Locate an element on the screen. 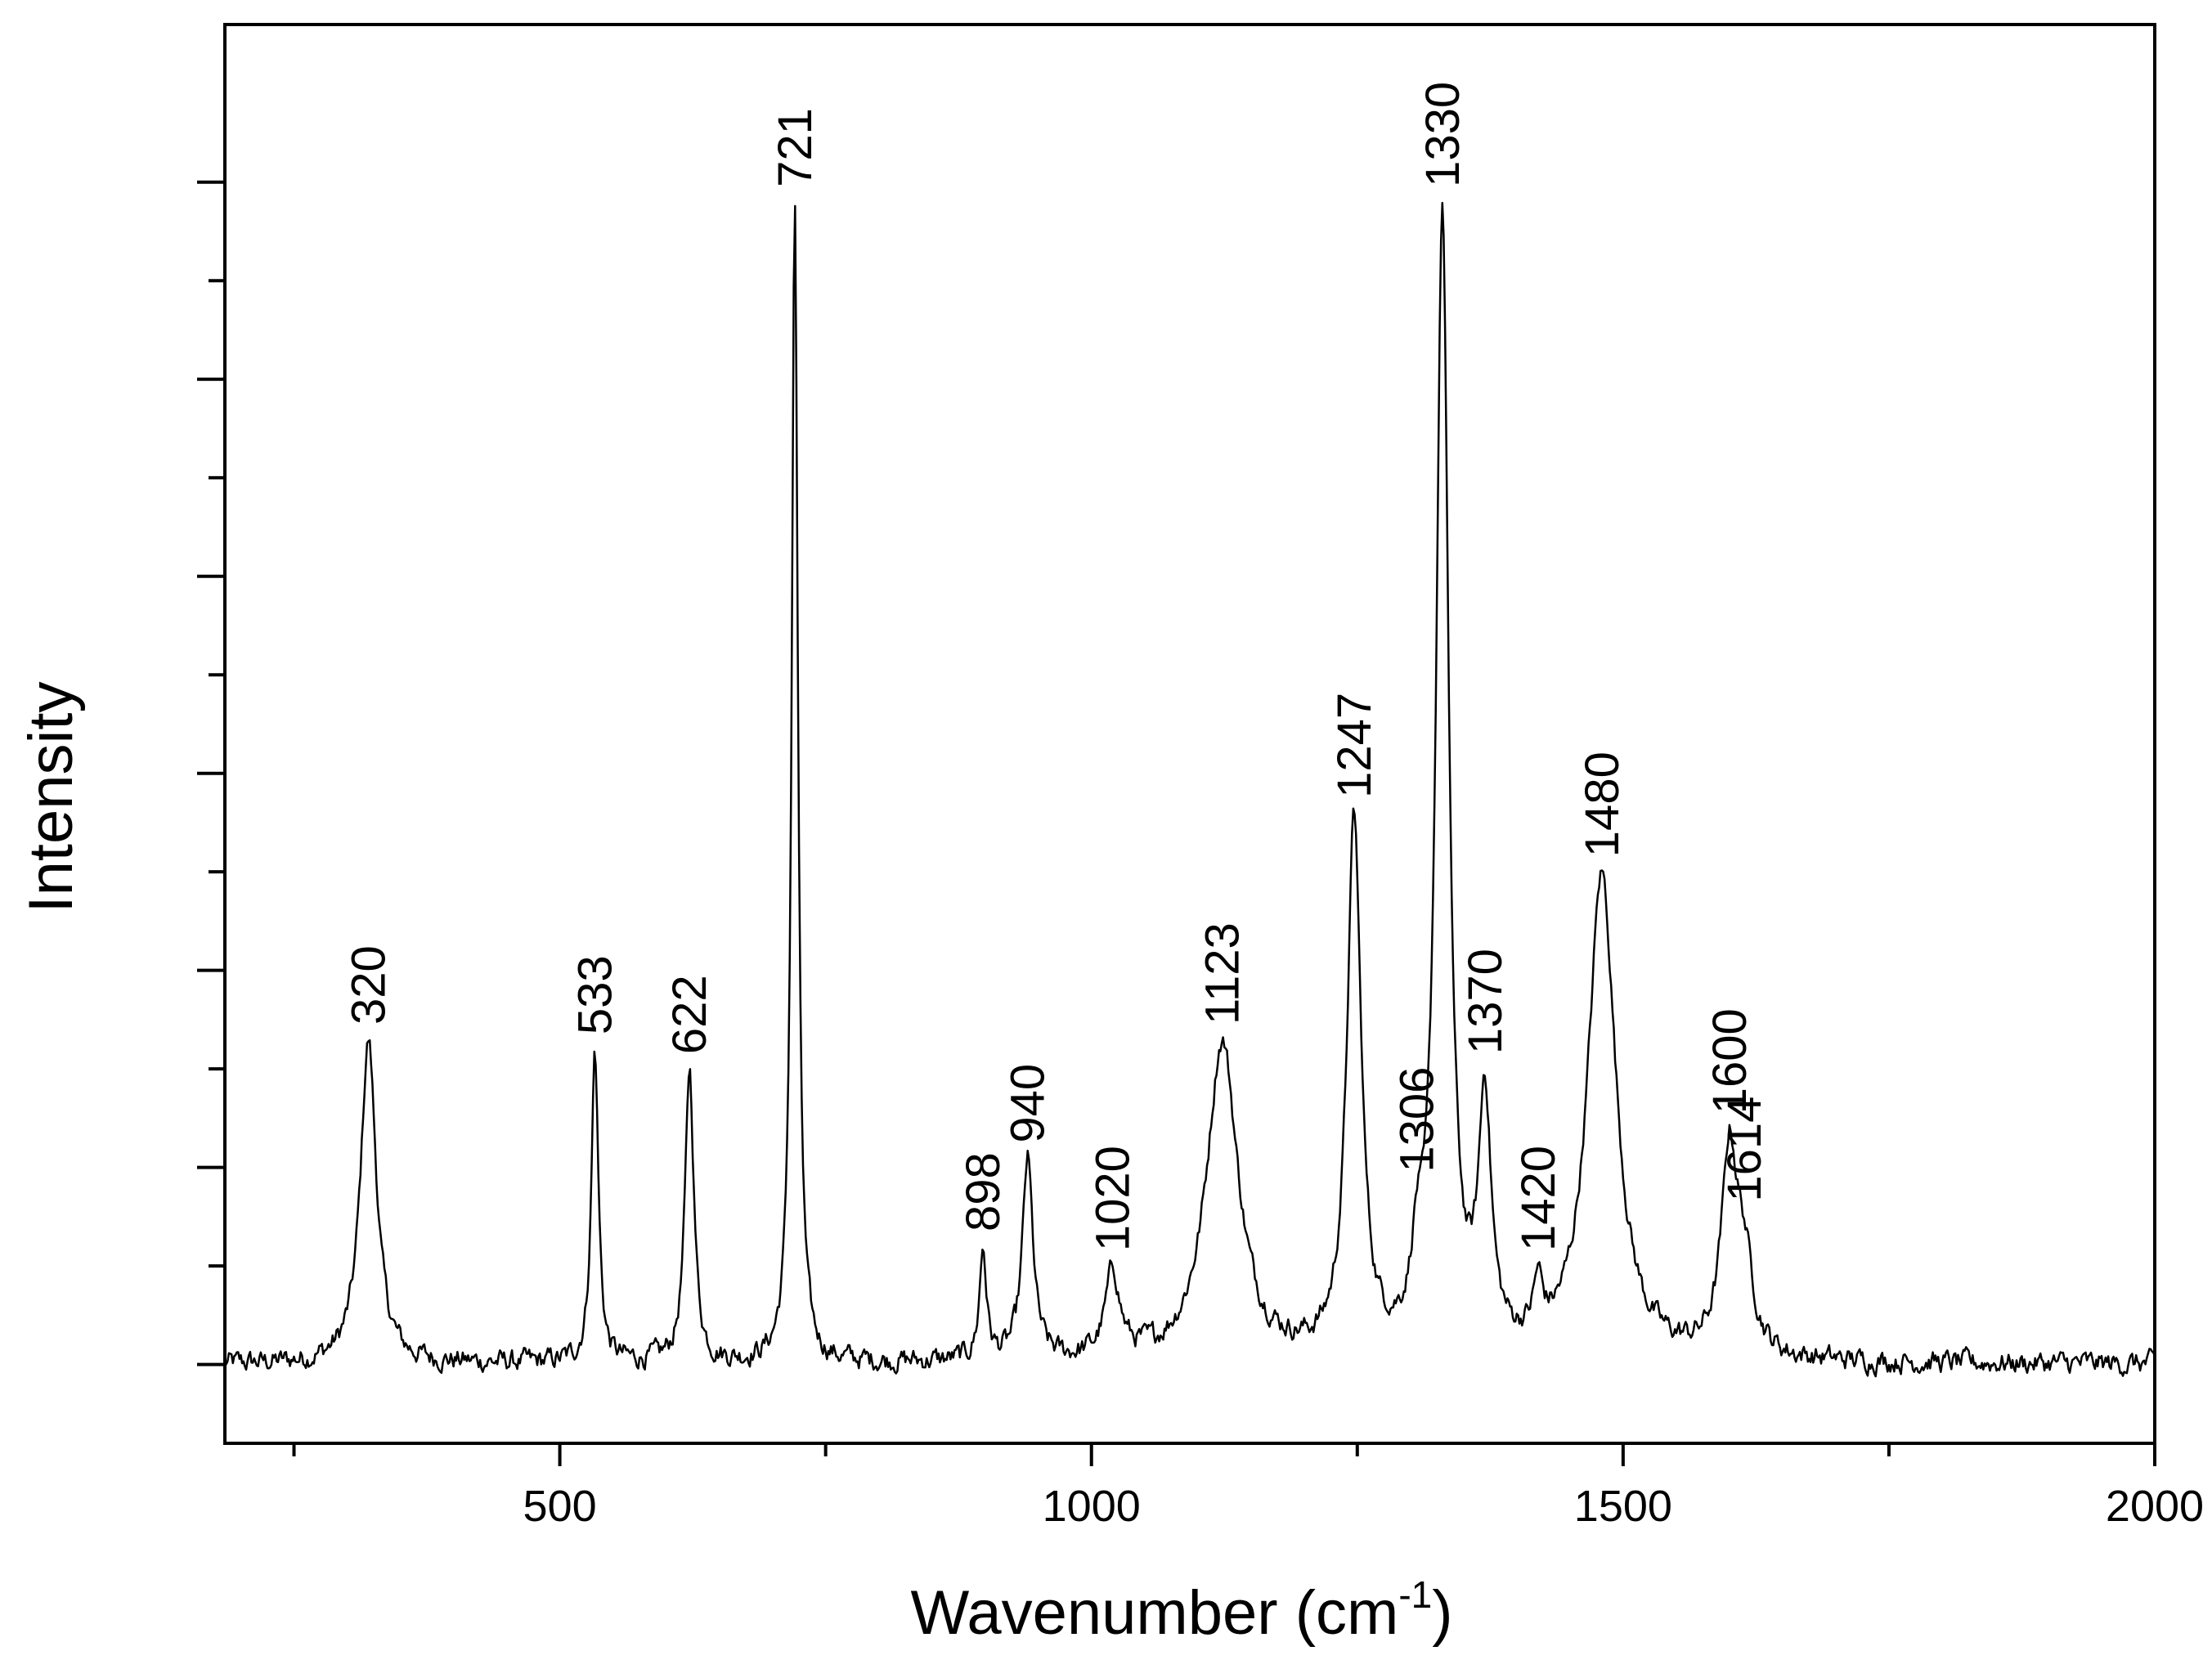  peak-label-1306: 1306 is located at coordinates (1417, 1120).